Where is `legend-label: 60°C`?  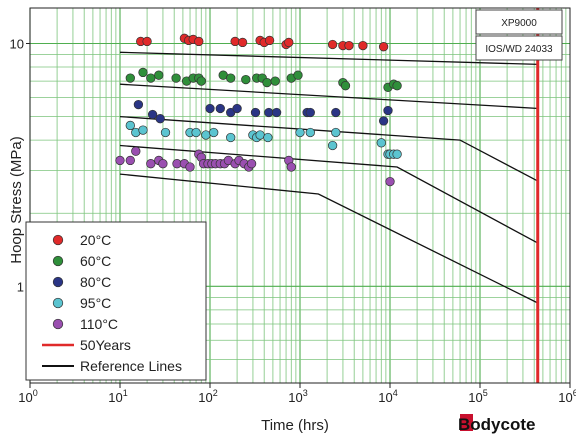 legend-label: 60°C is located at coordinates (95, 261).